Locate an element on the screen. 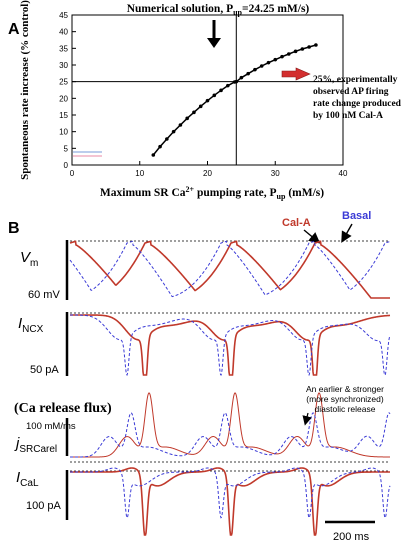 The image size is (415, 550). legend-basal: Basal is located at coordinates (356, 216).